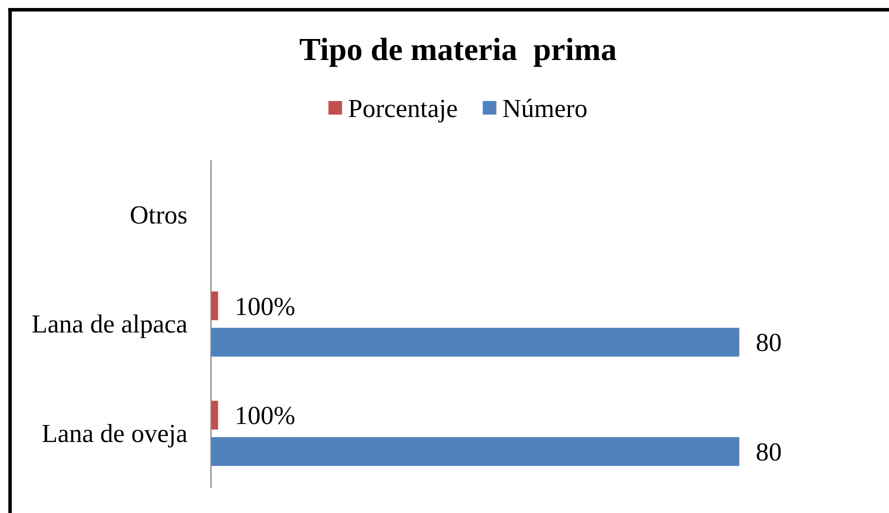 This screenshot has width=889, height=513. Describe the element at coordinates (458, 49) in the screenshot. I see `chart-title: Tipo de materia prima` at that location.